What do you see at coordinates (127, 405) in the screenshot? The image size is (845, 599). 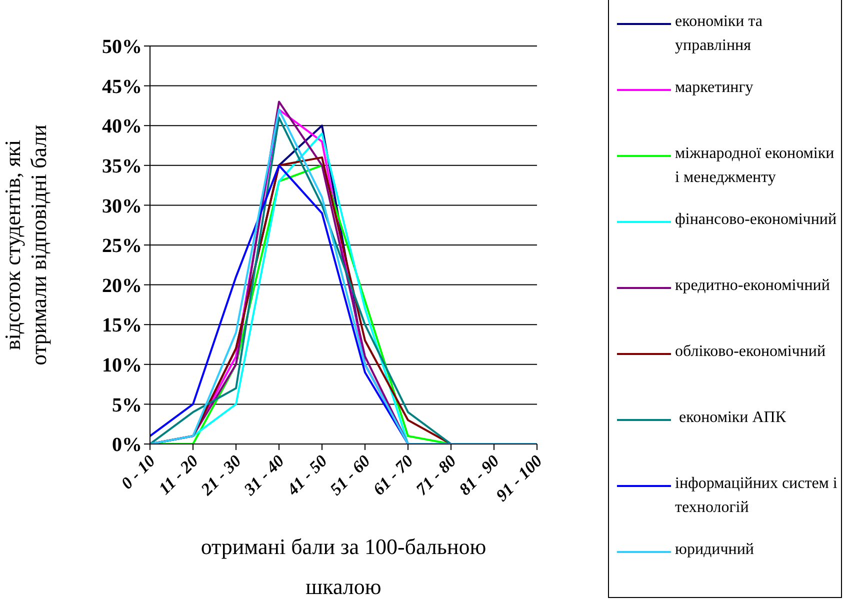 I see `y-tick-label: 5%` at bounding box center [127, 405].